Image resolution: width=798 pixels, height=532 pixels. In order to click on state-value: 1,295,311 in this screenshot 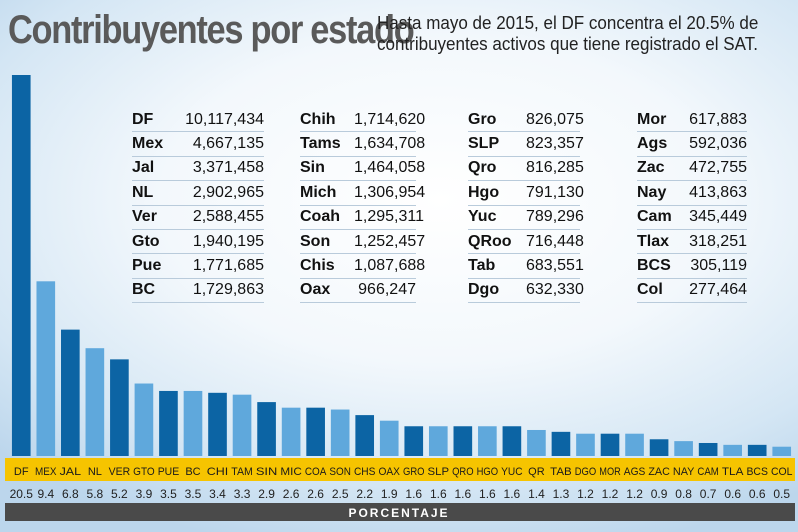, I will do `click(389, 217)`.